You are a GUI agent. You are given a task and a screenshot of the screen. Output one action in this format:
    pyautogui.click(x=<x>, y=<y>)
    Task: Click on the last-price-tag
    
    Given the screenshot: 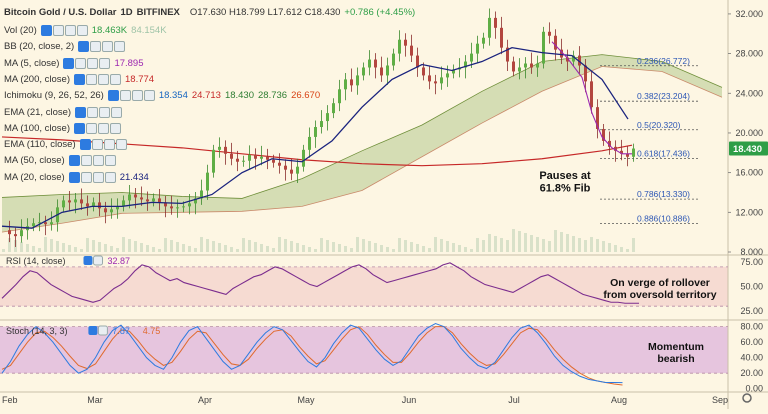 What is the action you would take?
    pyautogui.click(x=748, y=148)
    